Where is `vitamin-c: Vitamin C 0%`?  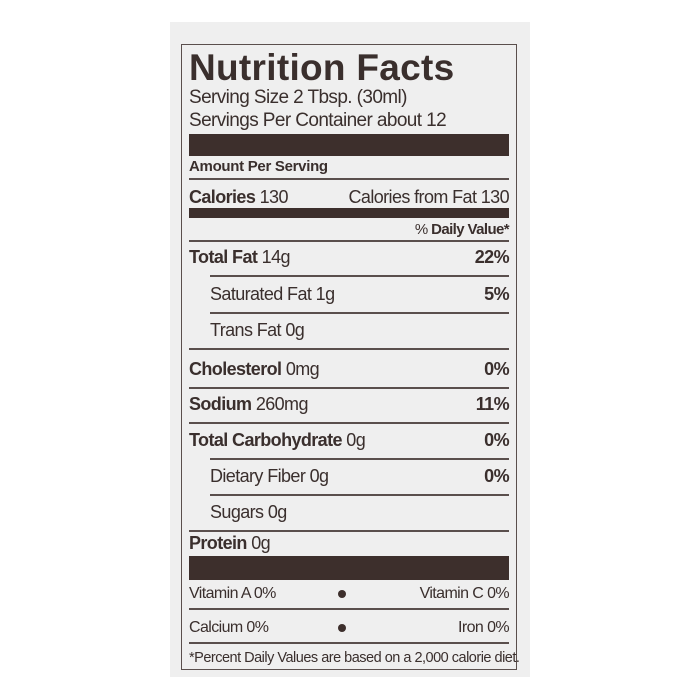 vitamin-c: Vitamin C 0% is located at coordinates (464, 593).